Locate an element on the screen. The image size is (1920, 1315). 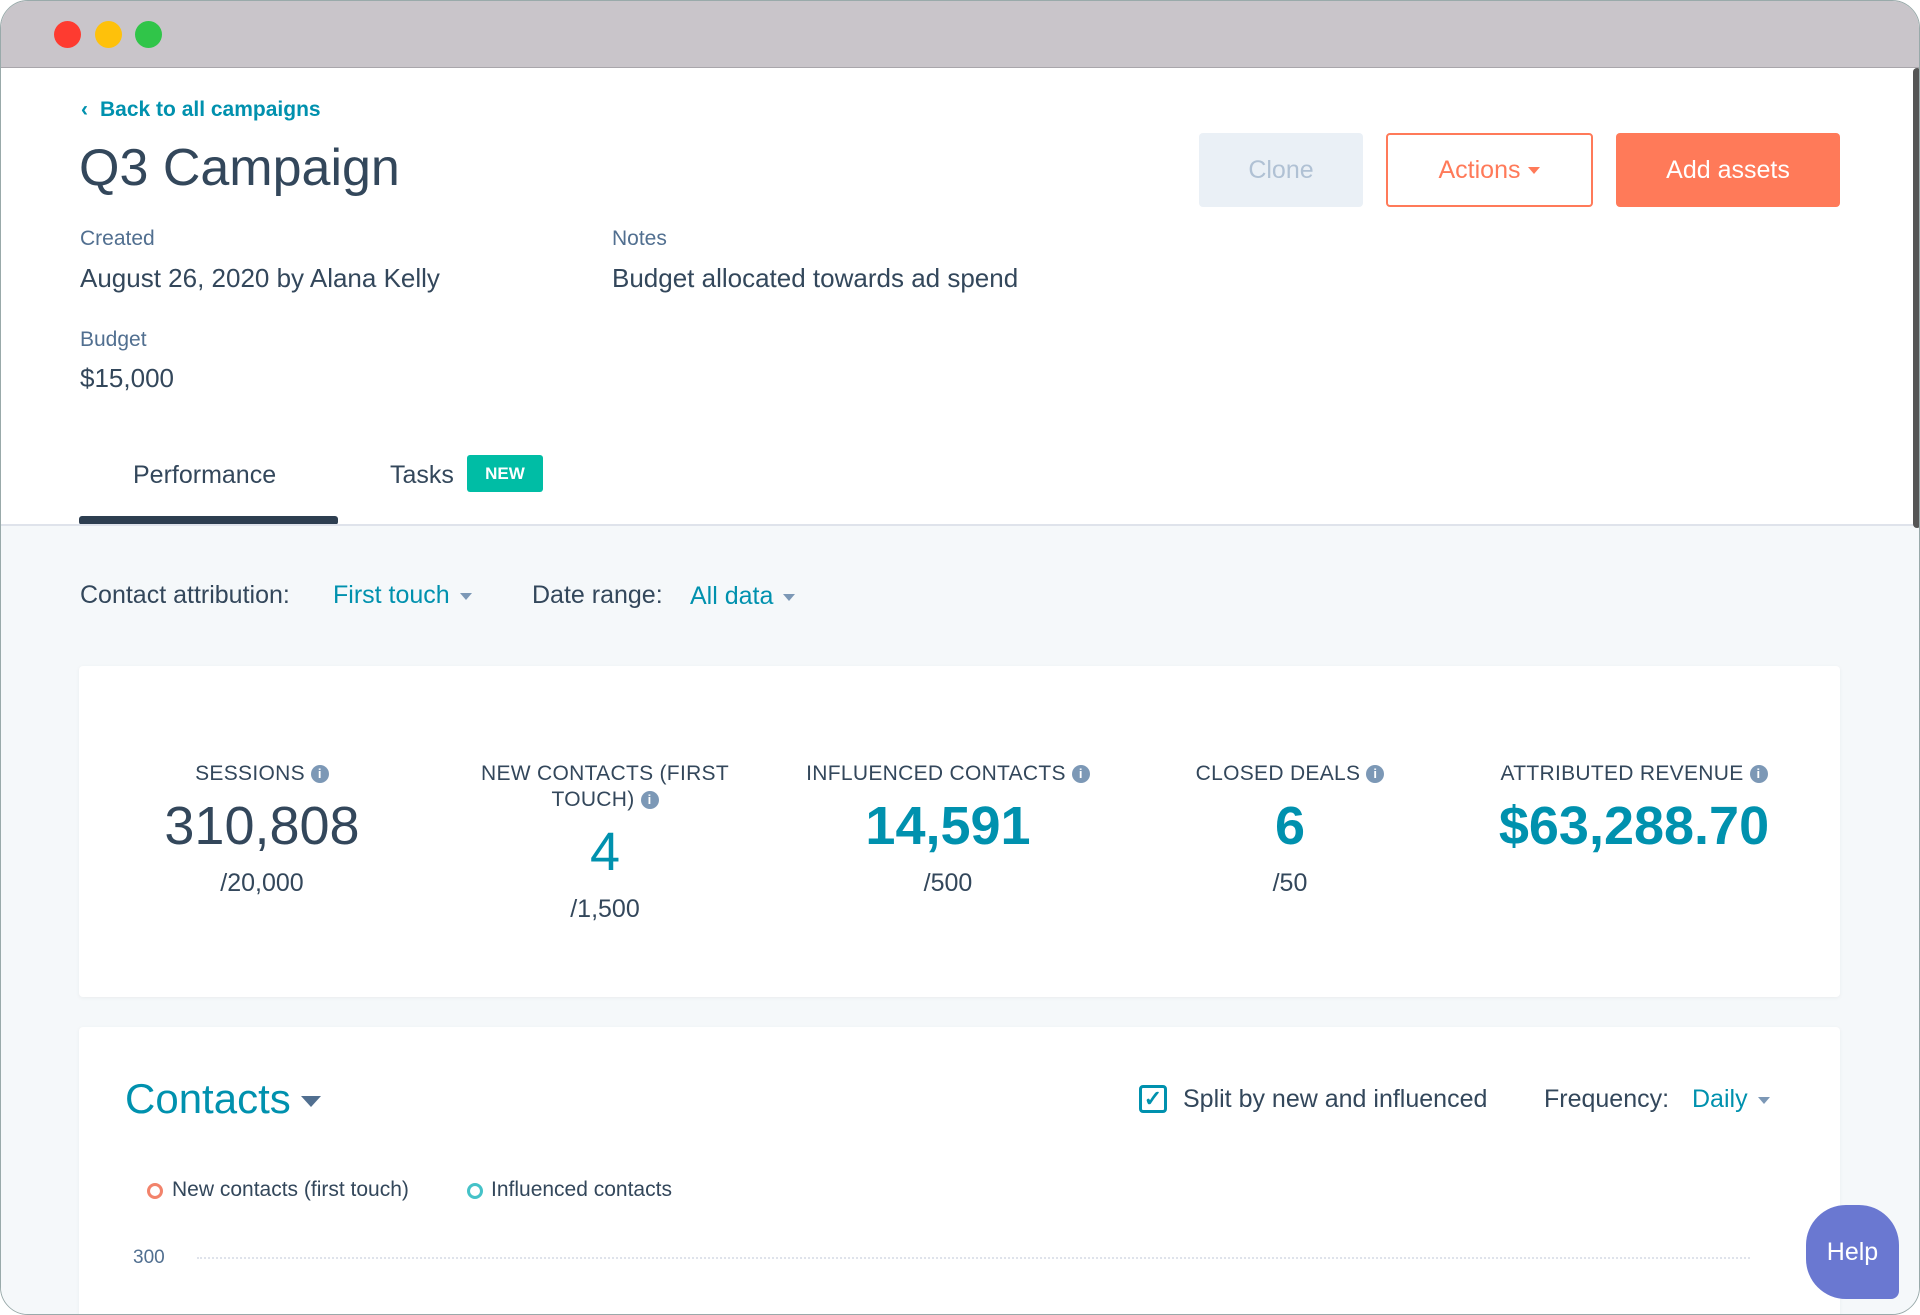
frequency-dropdown: Daily is located at coordinates (1731, 1099).